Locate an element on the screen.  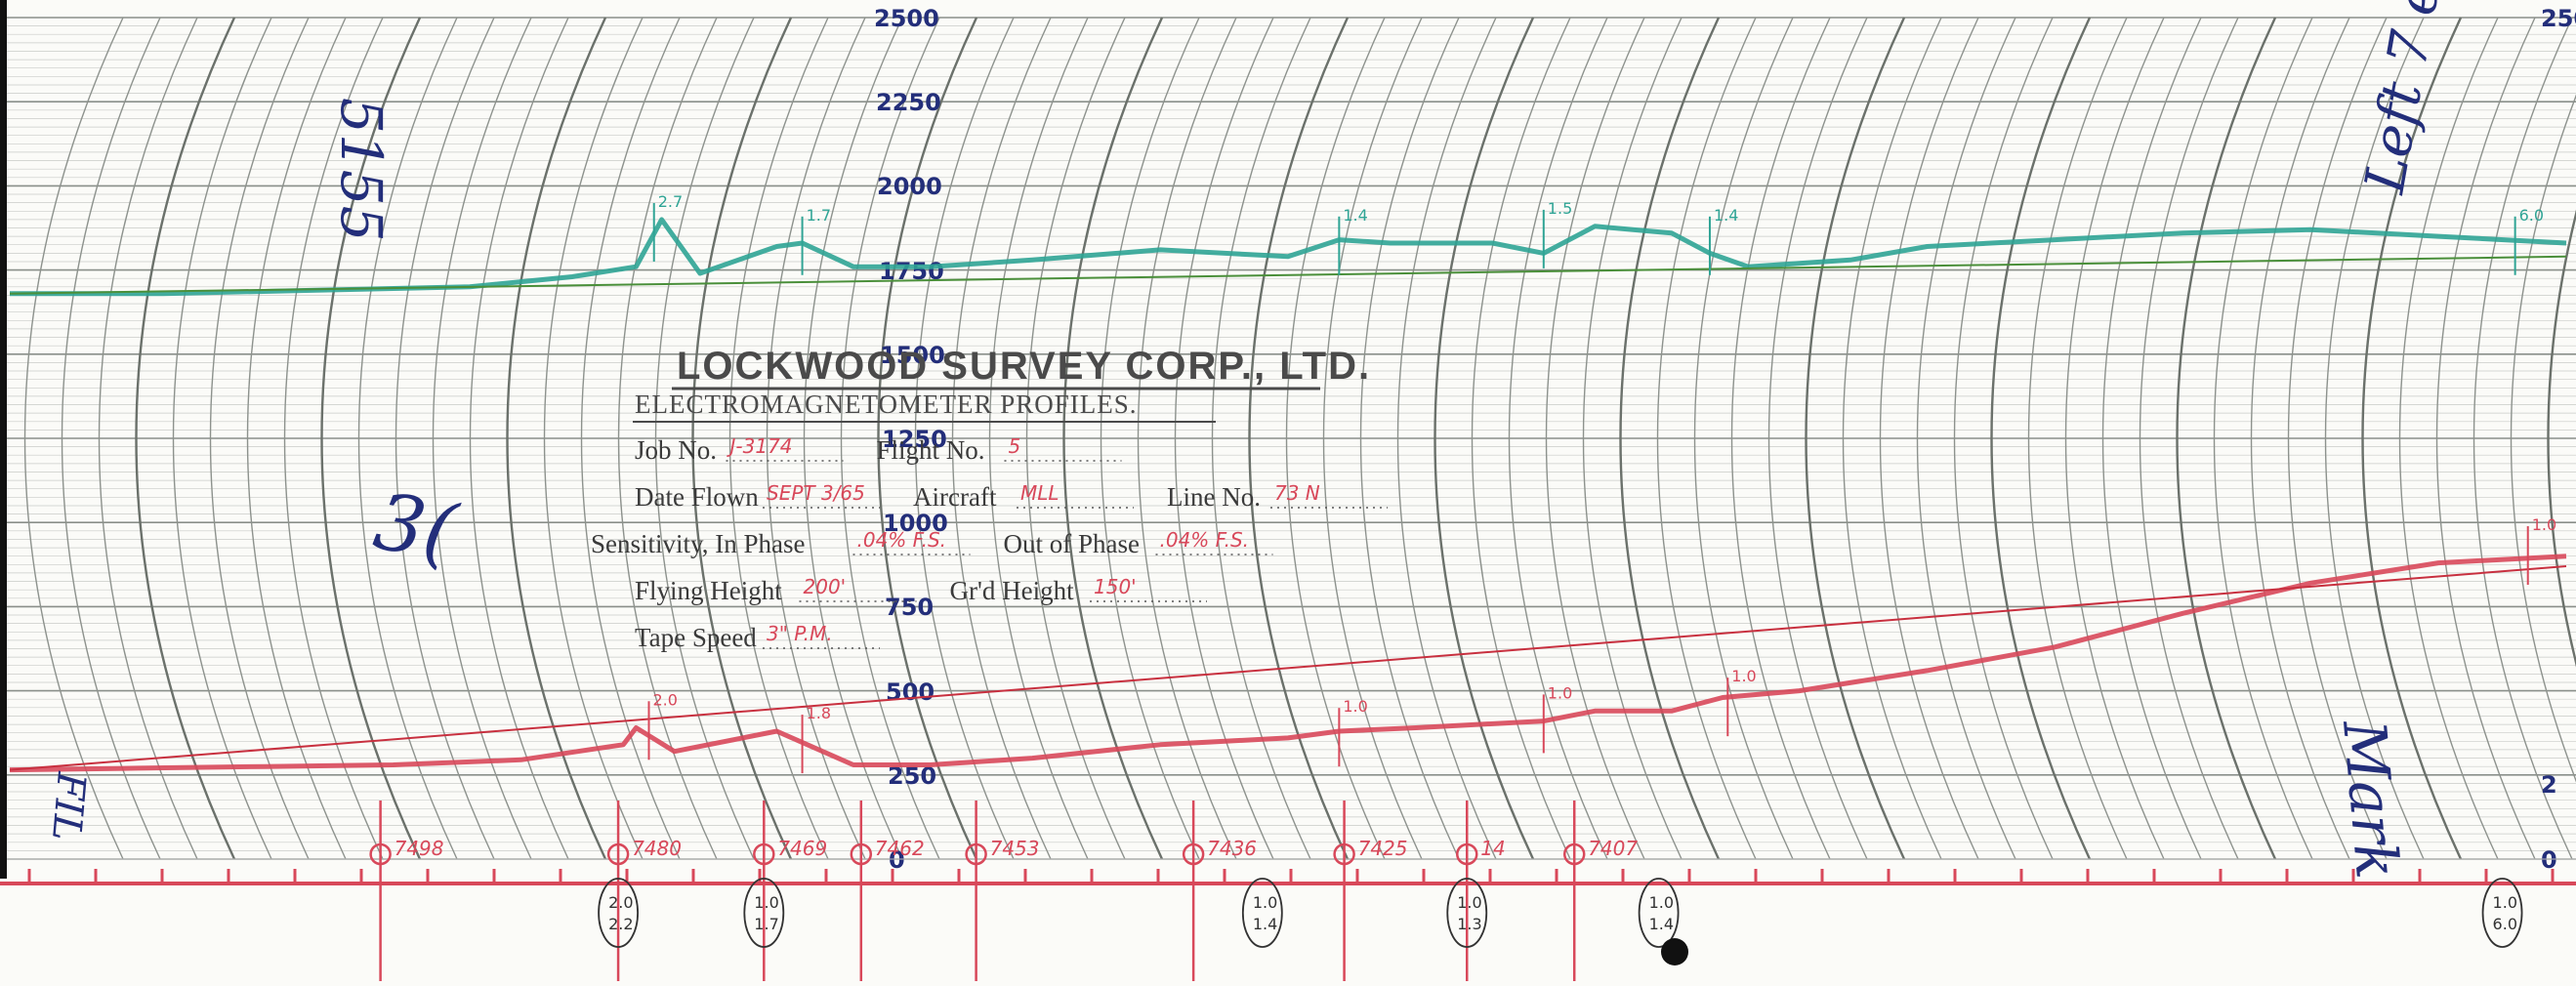
form-label: Sensitivity, In Phase is located at coordinates (699, 543).